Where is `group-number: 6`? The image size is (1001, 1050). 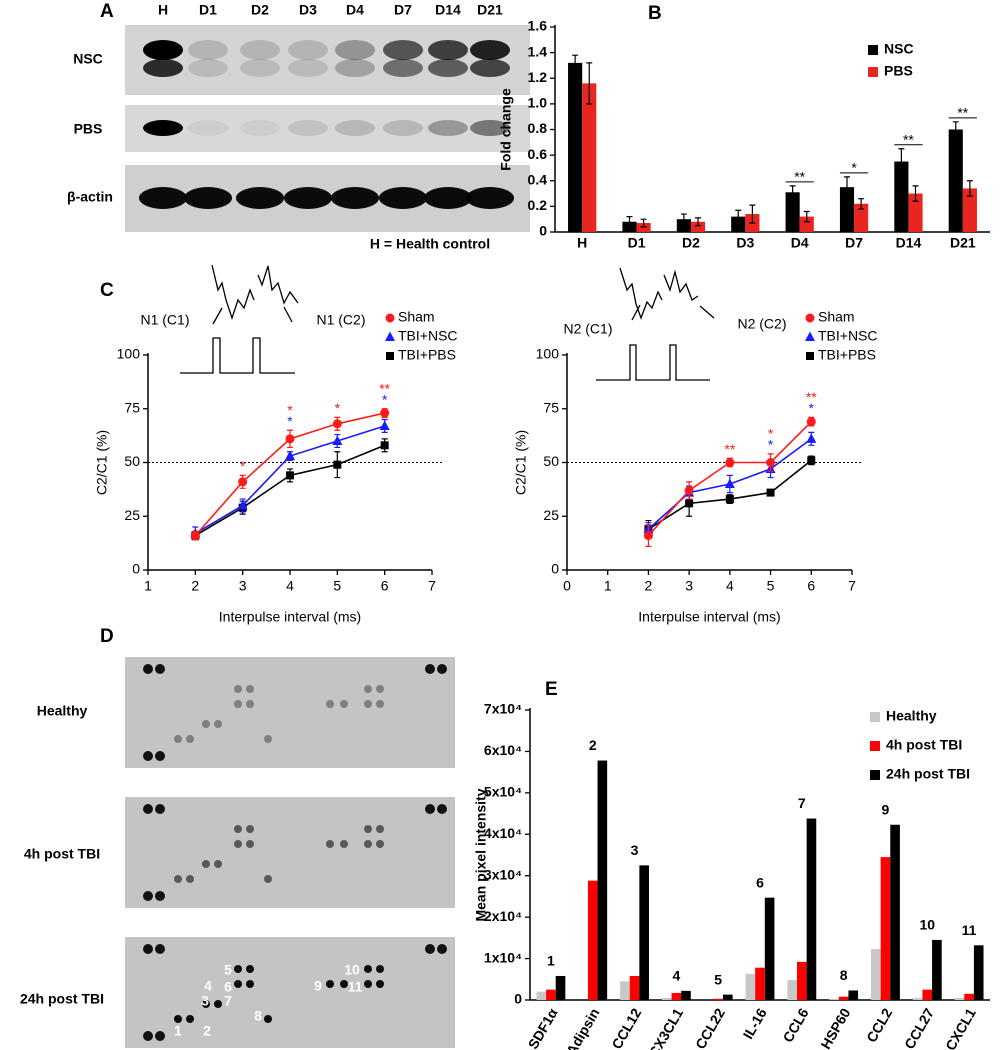
group-number: 6 is located at coordinates (760, 882).